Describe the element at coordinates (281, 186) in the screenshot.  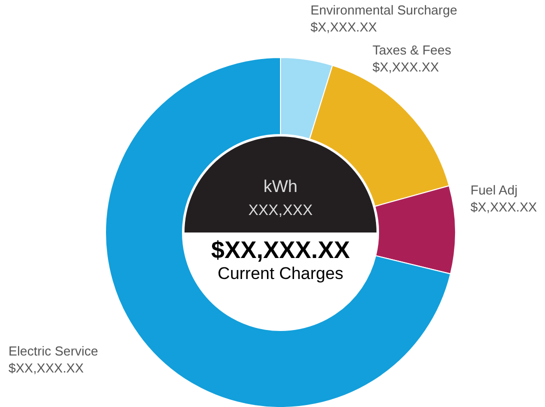
I see `text: kWh` at that location.